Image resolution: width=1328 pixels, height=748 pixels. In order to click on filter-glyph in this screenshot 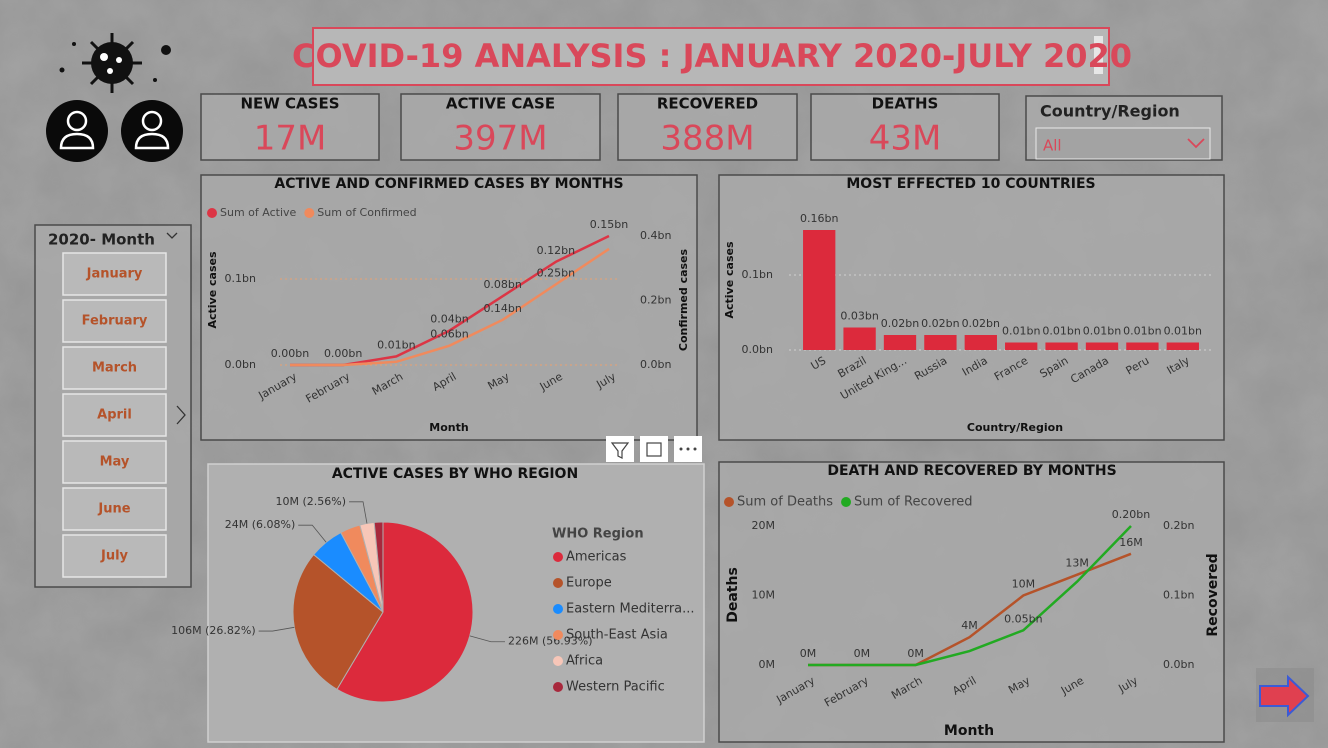, I will do `click(620, 450)`.